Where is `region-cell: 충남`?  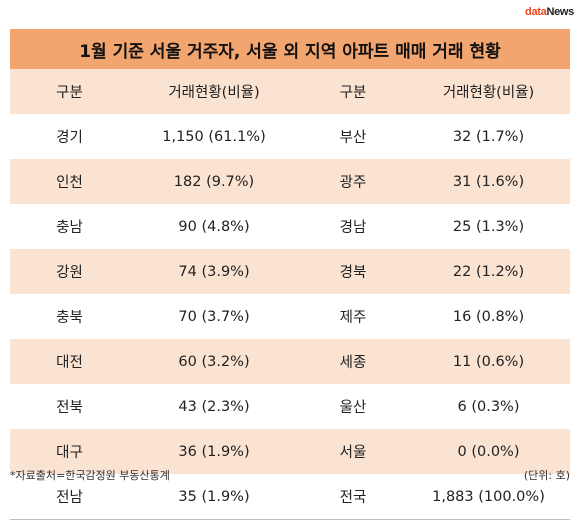 region-cell: 충남 is located at coordinates (69, 226).